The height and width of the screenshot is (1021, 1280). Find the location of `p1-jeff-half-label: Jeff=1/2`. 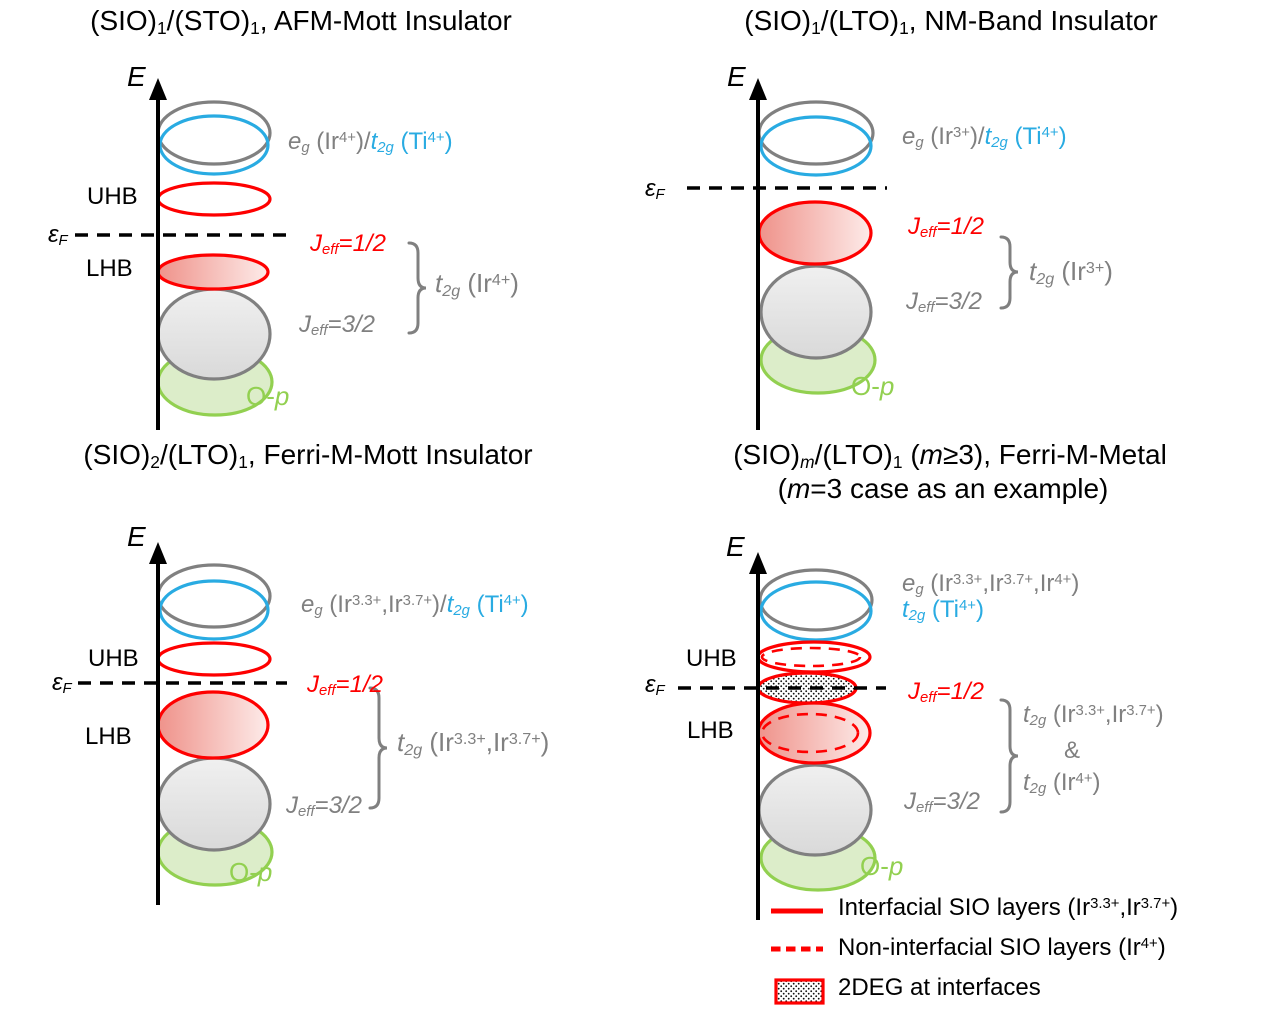

p1-jeff-half-label: Jeff=1/2 is located at coordinates (348, 244).